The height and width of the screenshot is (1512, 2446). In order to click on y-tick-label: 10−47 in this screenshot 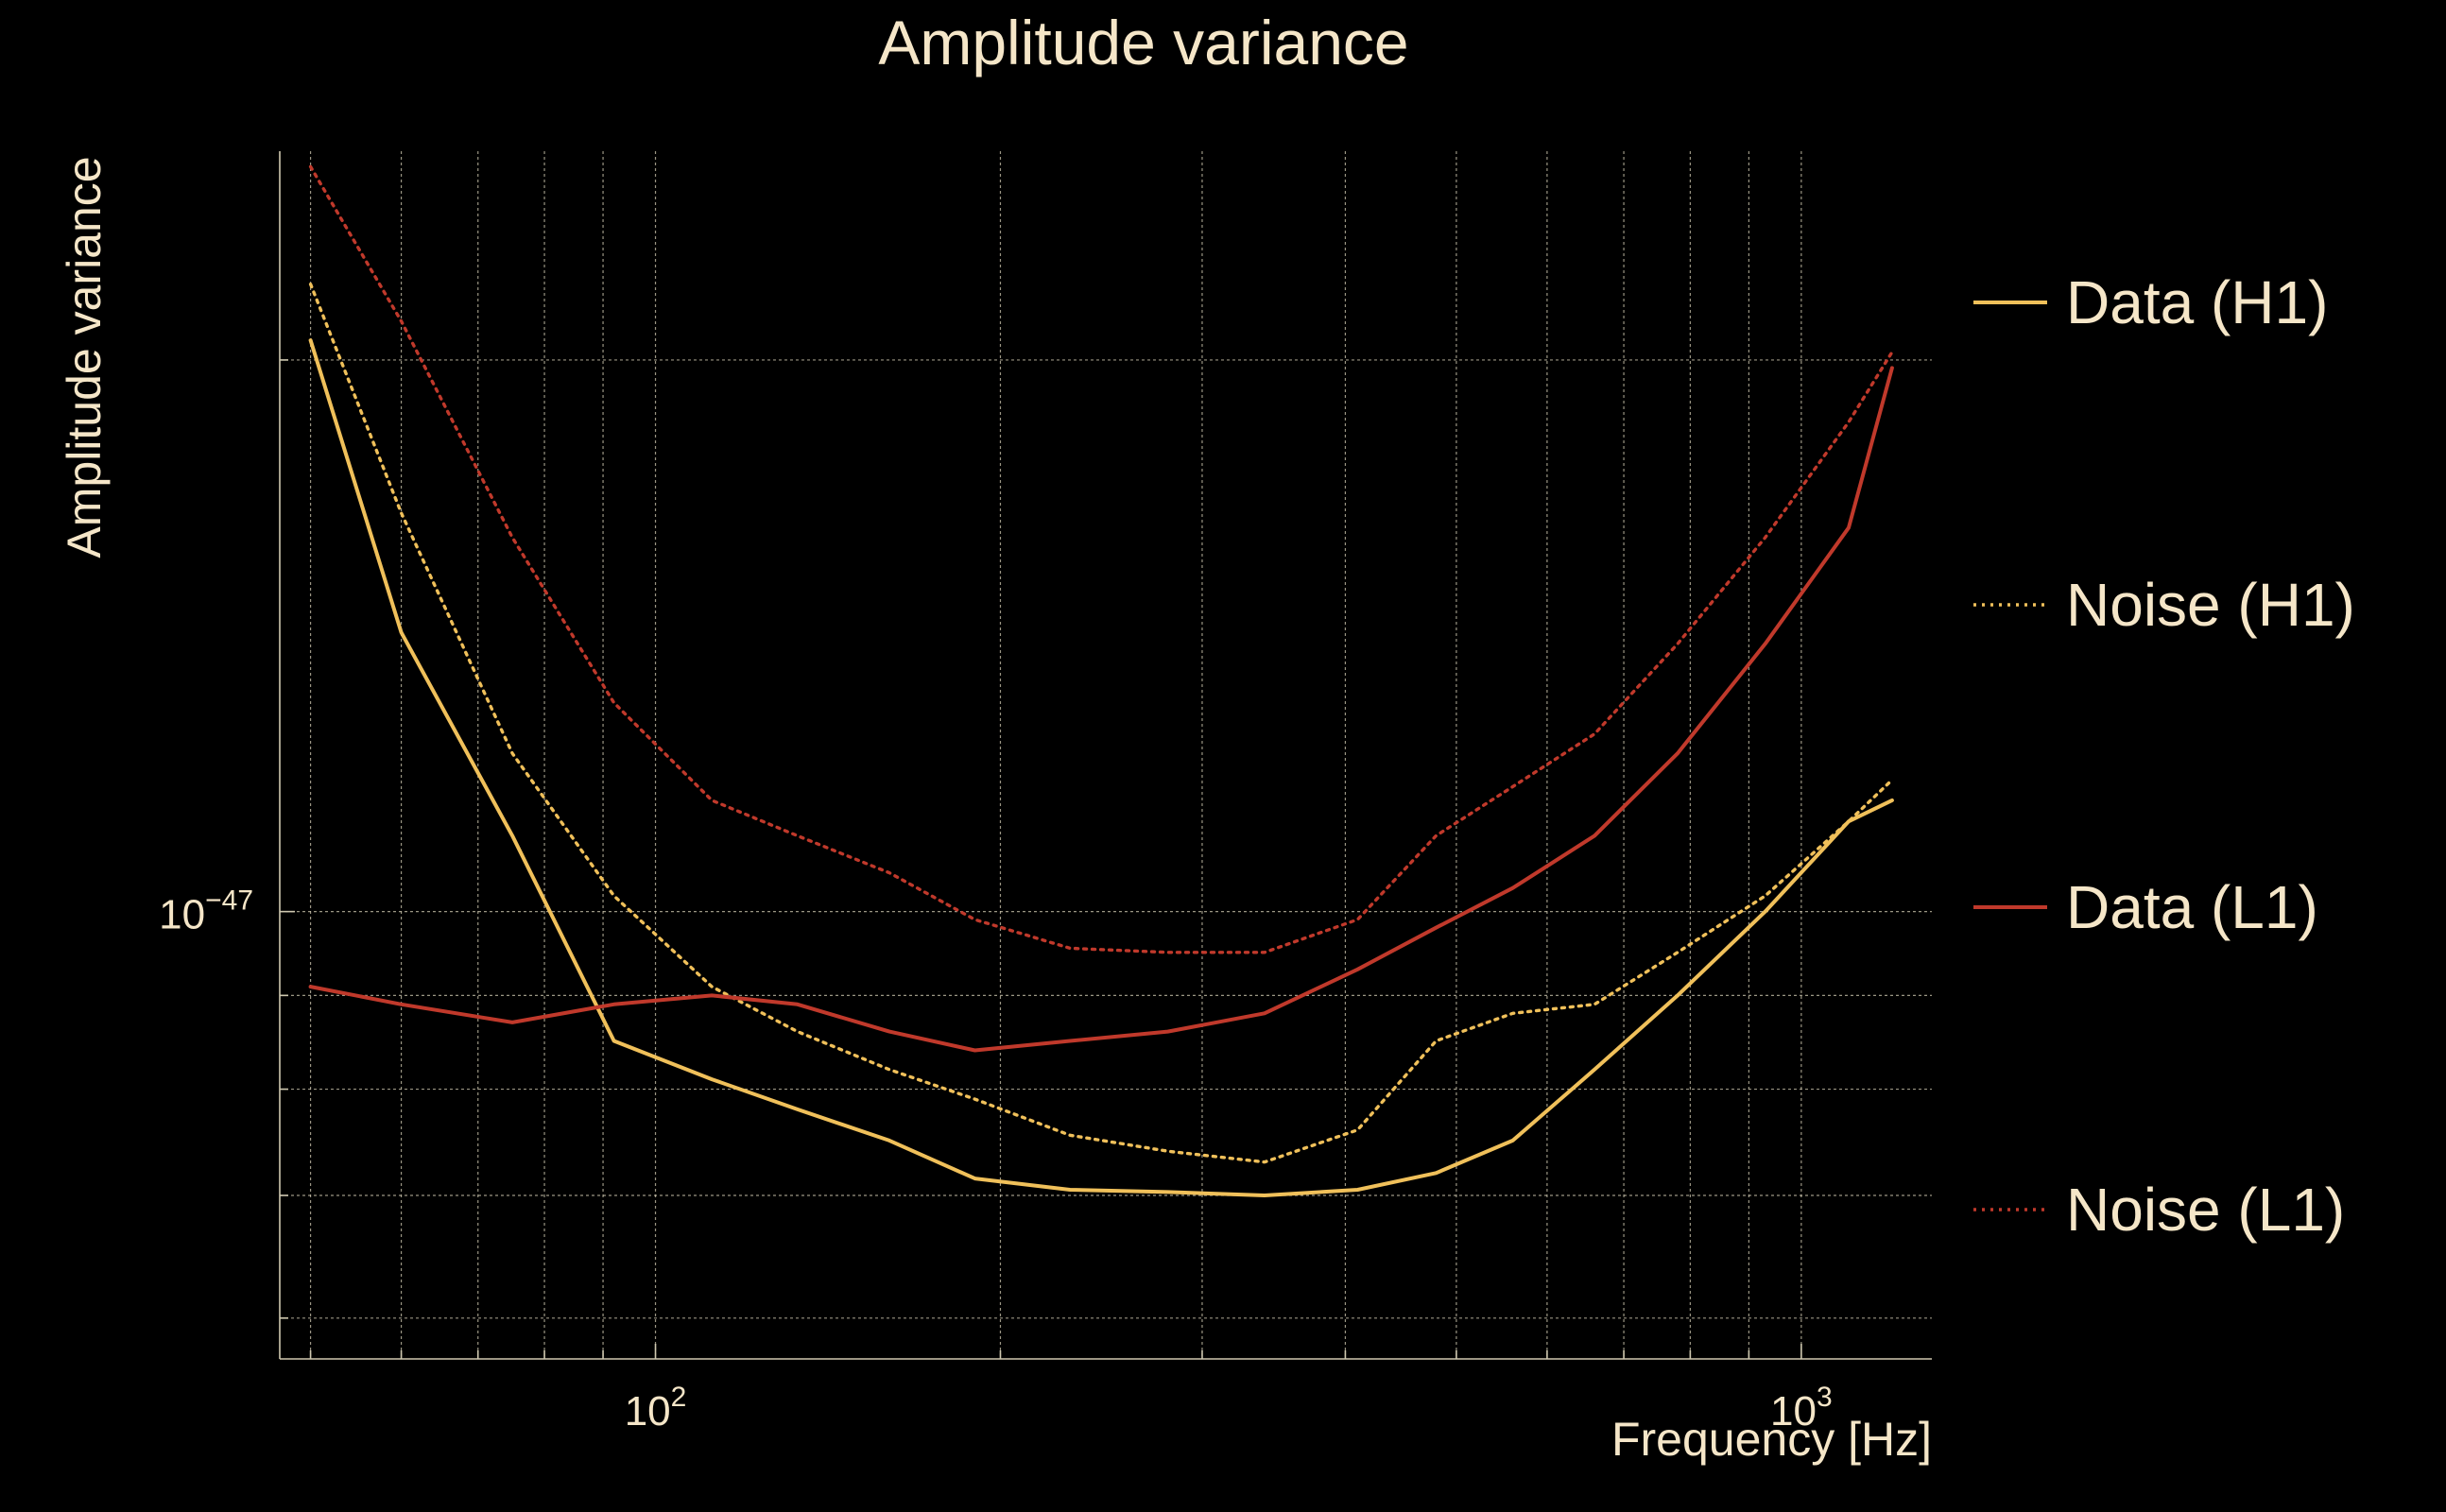, I will do `click(206, 911)`.